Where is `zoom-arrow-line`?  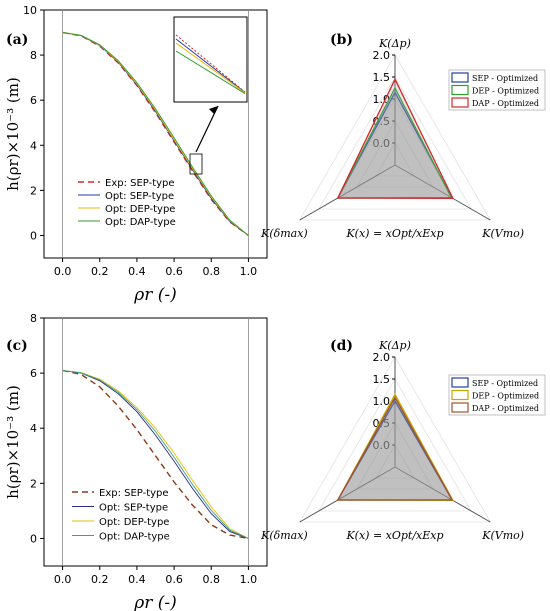
zoom-arrow-line is located at coordinates (207, 129).